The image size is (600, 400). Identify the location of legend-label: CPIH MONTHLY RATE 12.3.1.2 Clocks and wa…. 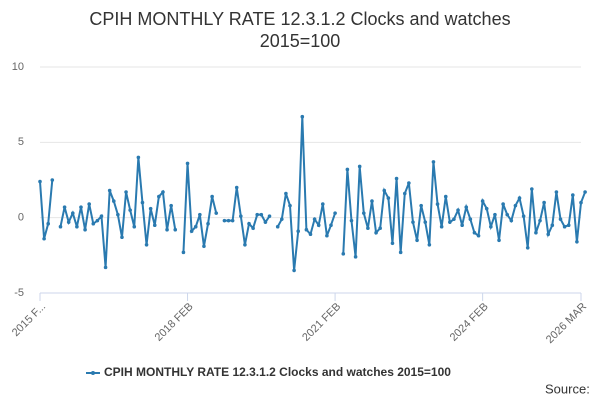
(277, 372).